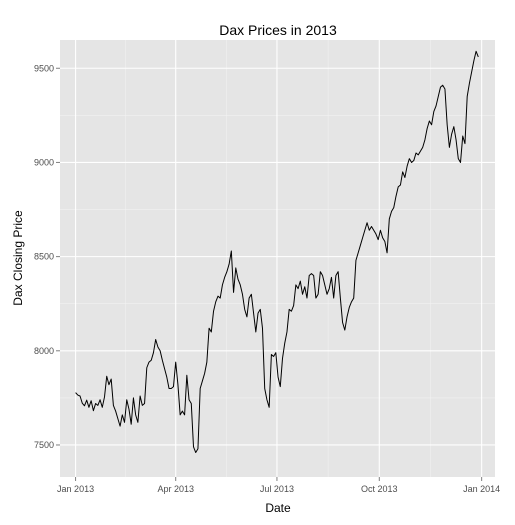 The height and width of the screenshot is (525, 515). What do you see at coordinates (175, 489) in the screenshot?
I see `x-tick-label: Apr 2013` at bounding box center [175, 489].